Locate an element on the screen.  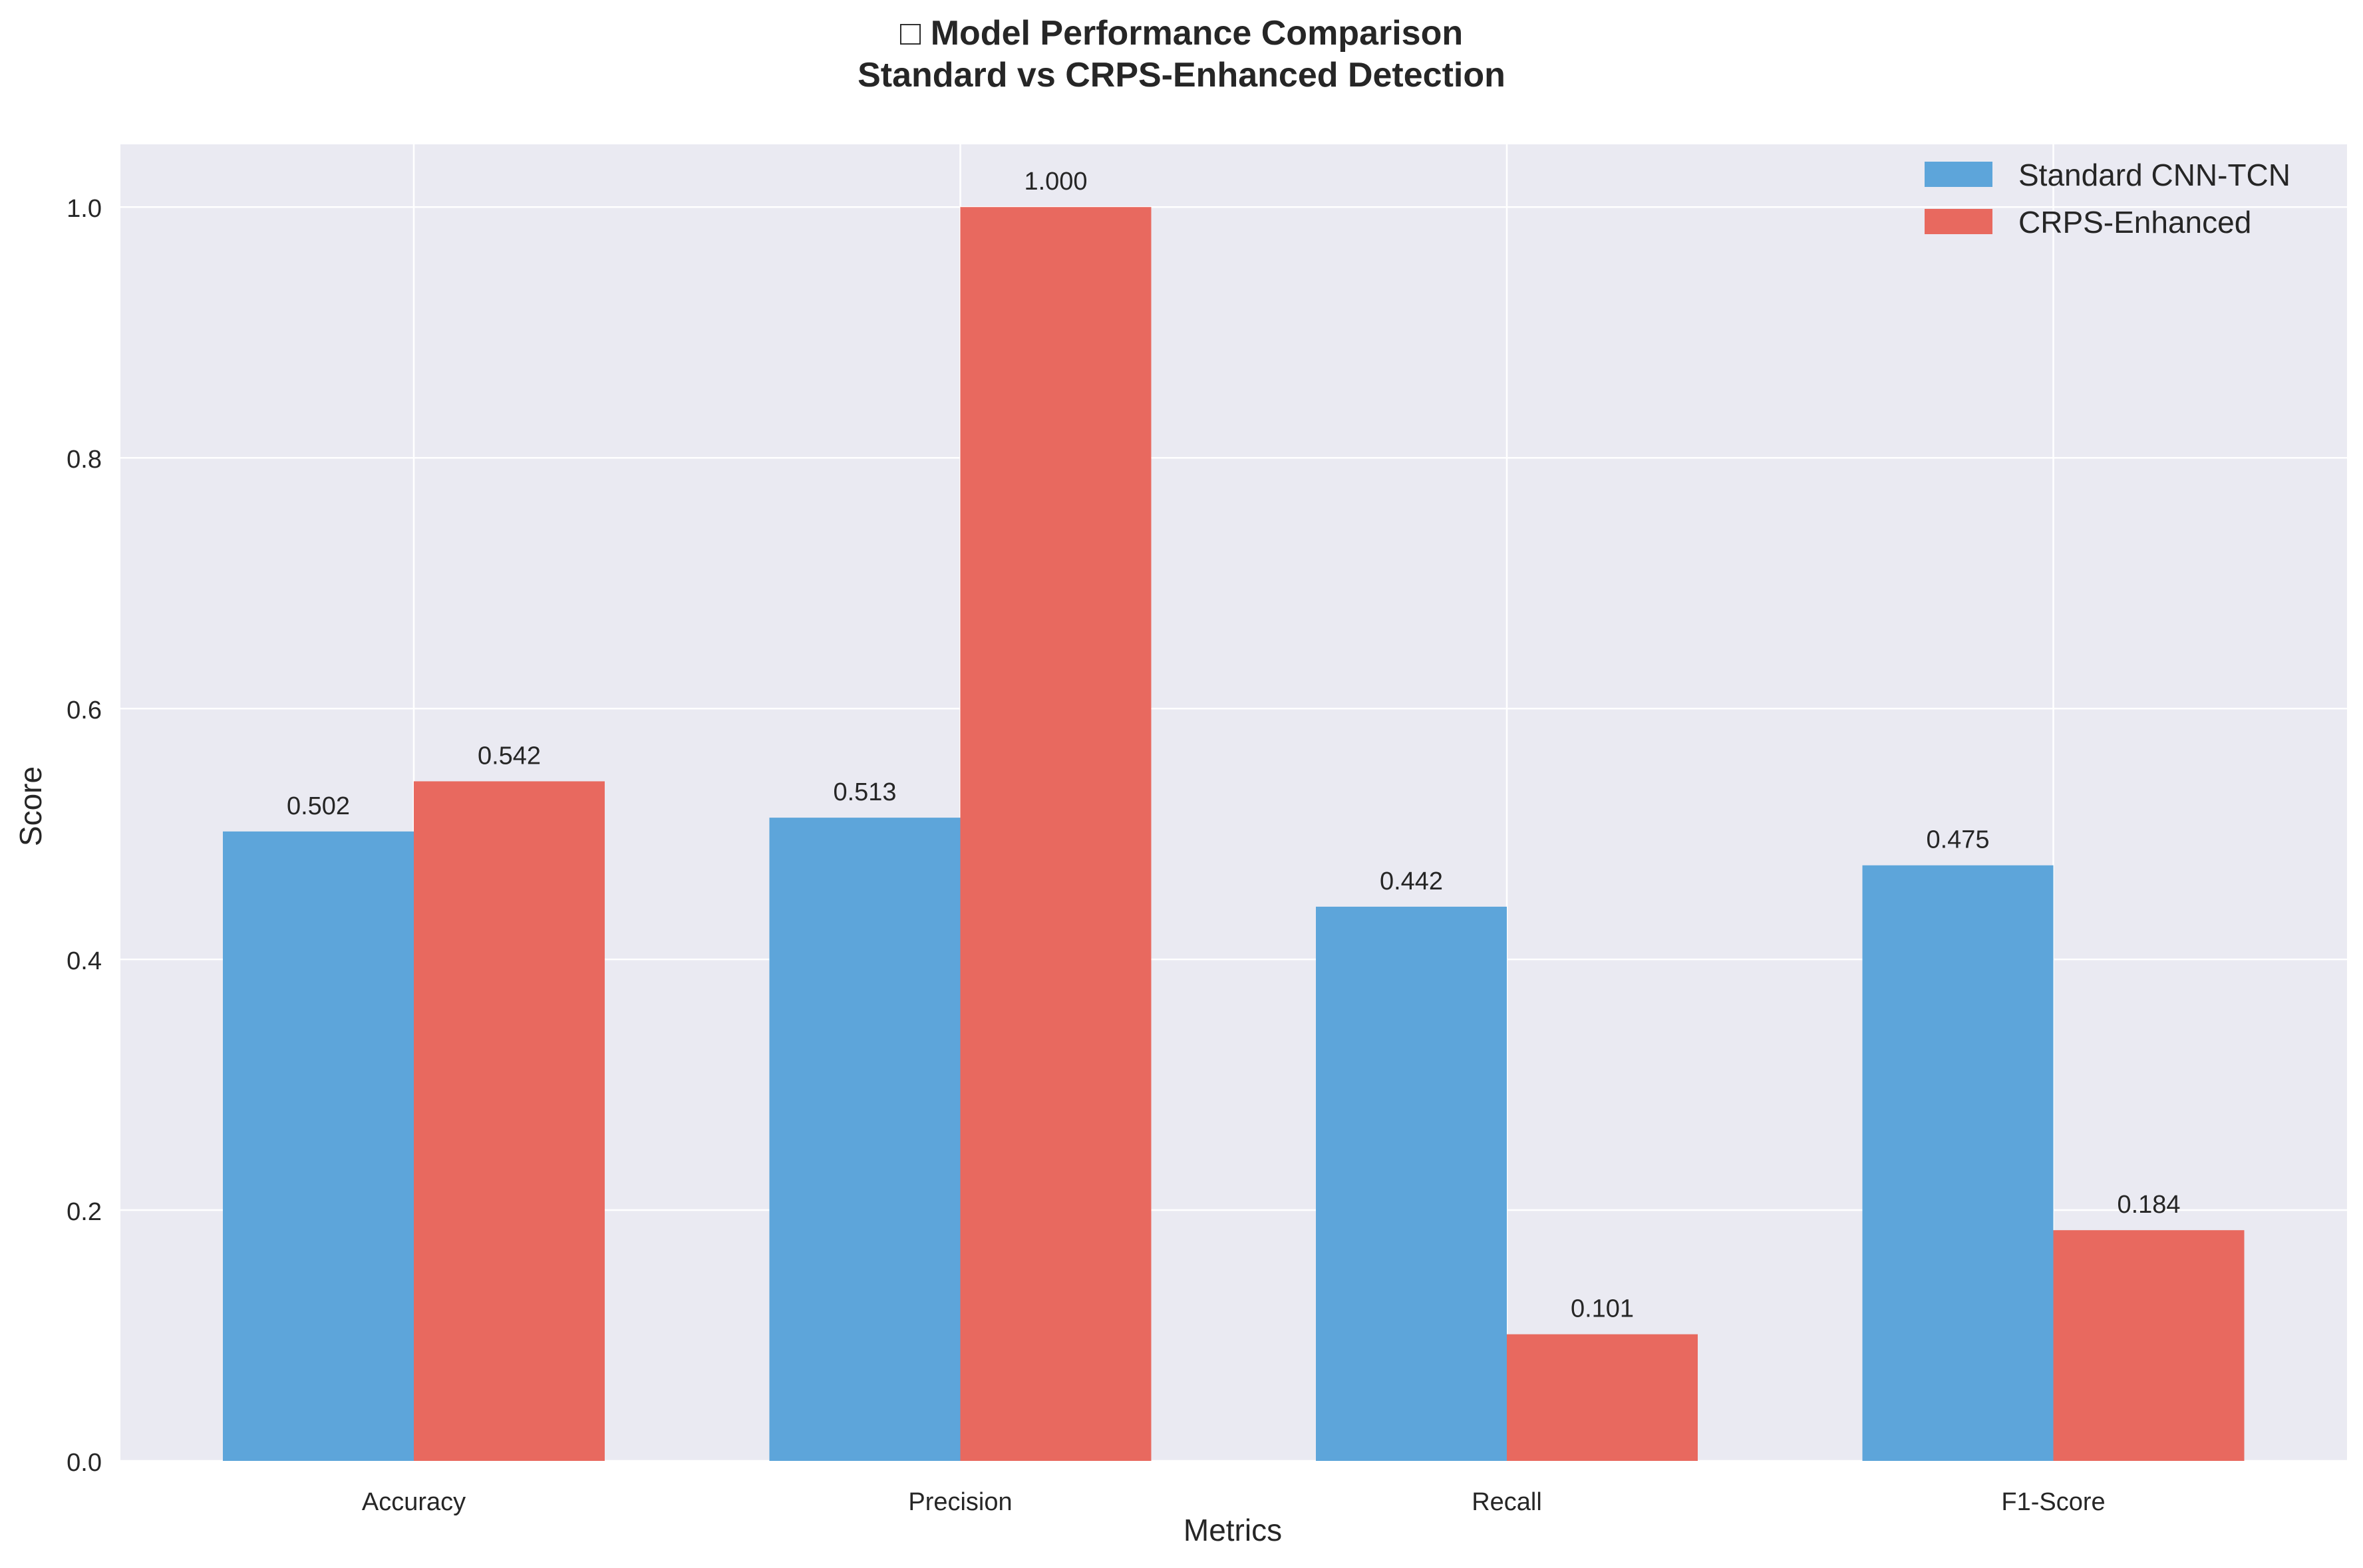
x-axis-label: Metrics is located at coordinates (1232, 1530).